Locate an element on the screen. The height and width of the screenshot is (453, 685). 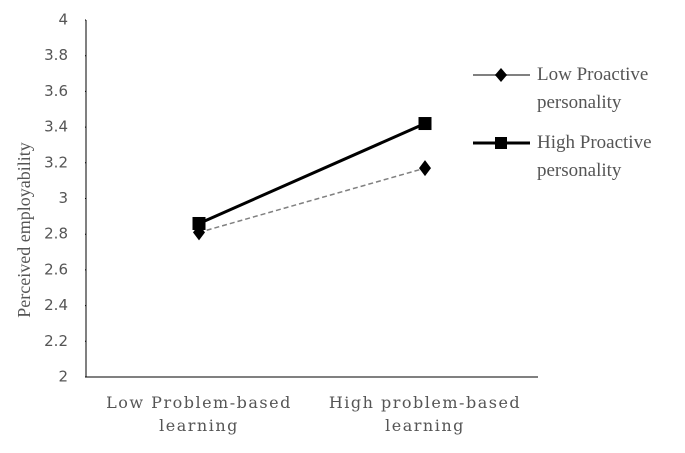
y-tick-label: 3 is located at coordinates (63, 198).